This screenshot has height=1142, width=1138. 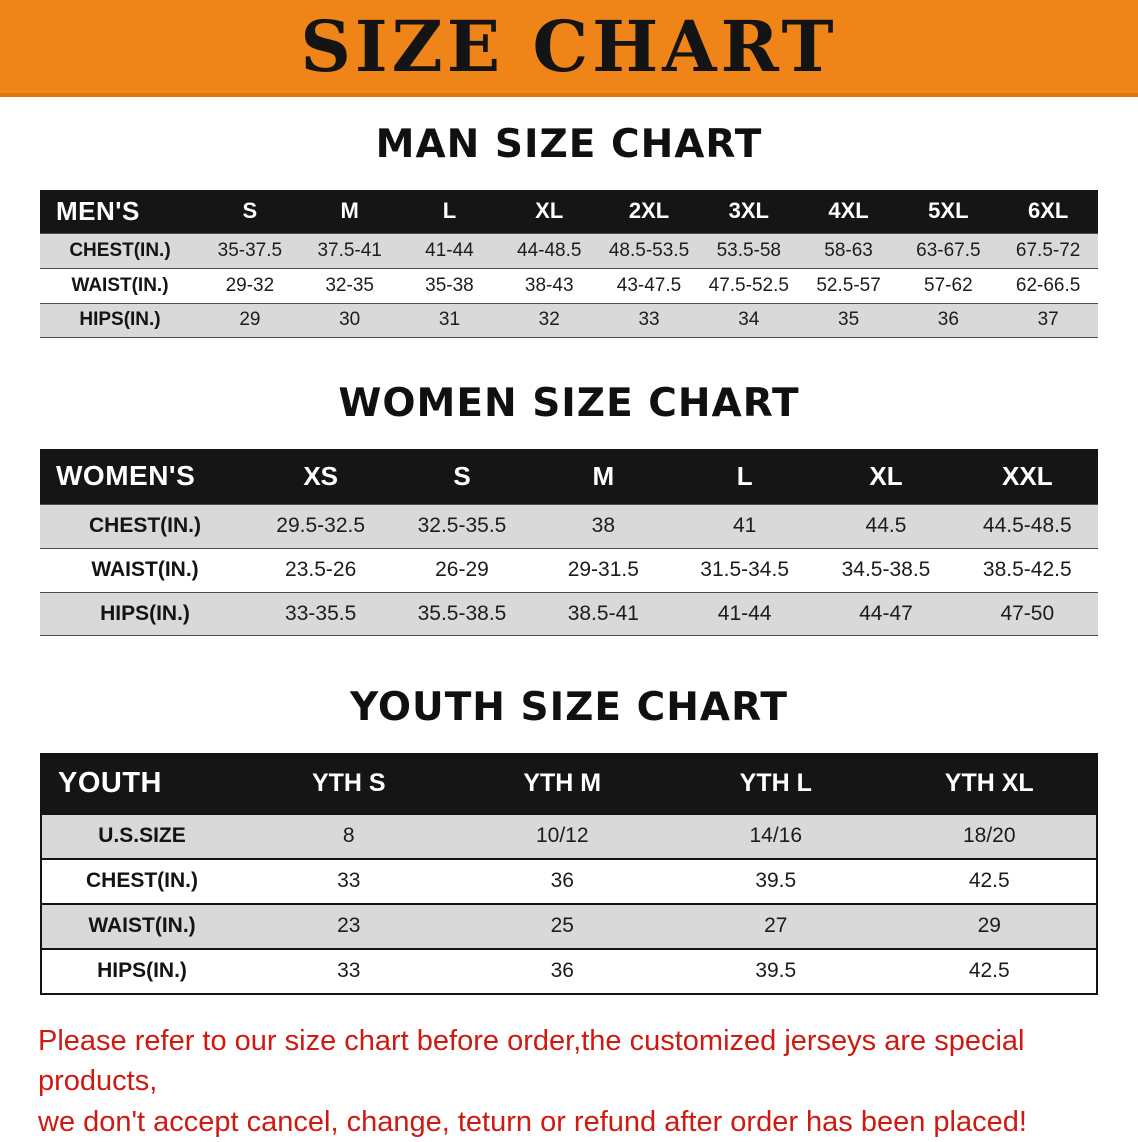 What do you see at coordinates (462, 570) in the screenshot?
I see `size-value: 26-29` at bounding box center [462, 570].